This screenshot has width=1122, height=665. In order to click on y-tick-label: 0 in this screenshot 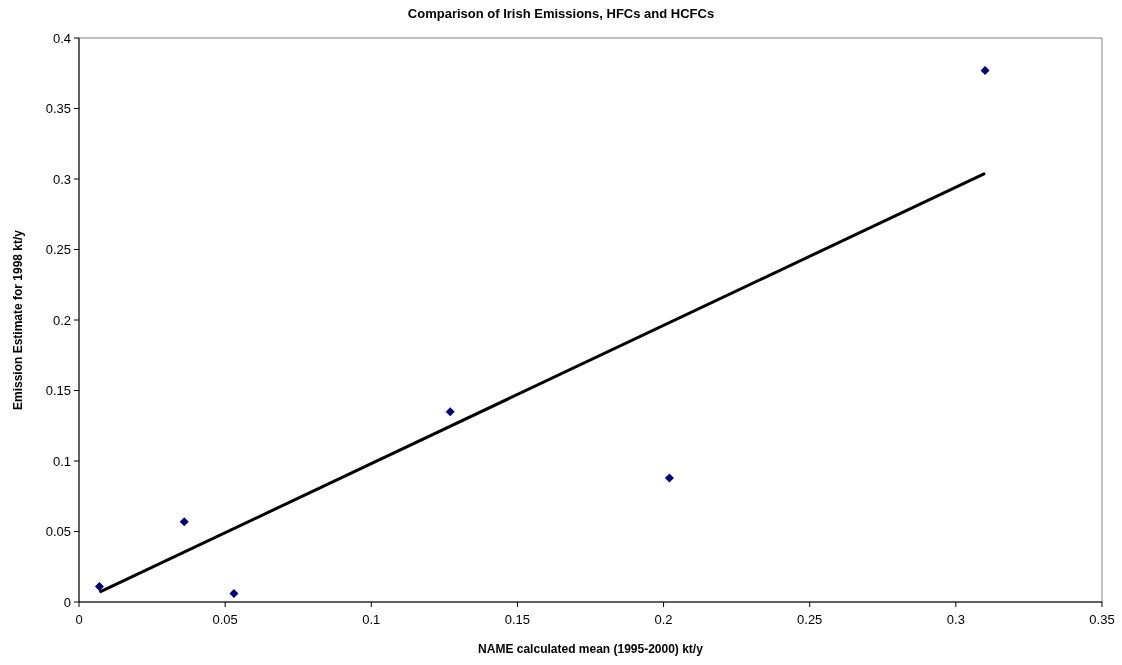, I will do `click(67, 602)`.